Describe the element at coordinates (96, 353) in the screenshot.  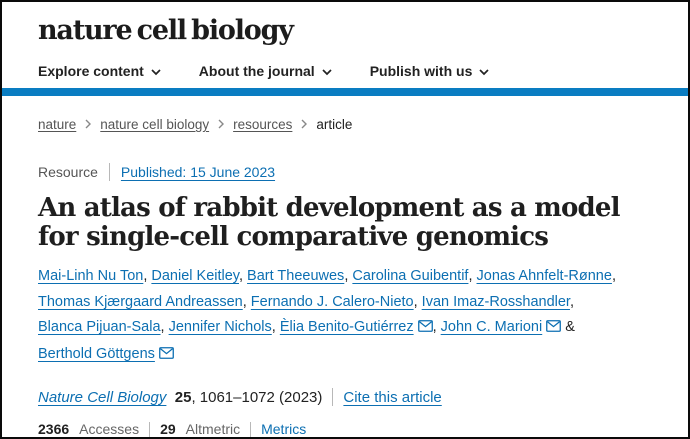
I see `author-link: Berthold Göttgens` at that location.